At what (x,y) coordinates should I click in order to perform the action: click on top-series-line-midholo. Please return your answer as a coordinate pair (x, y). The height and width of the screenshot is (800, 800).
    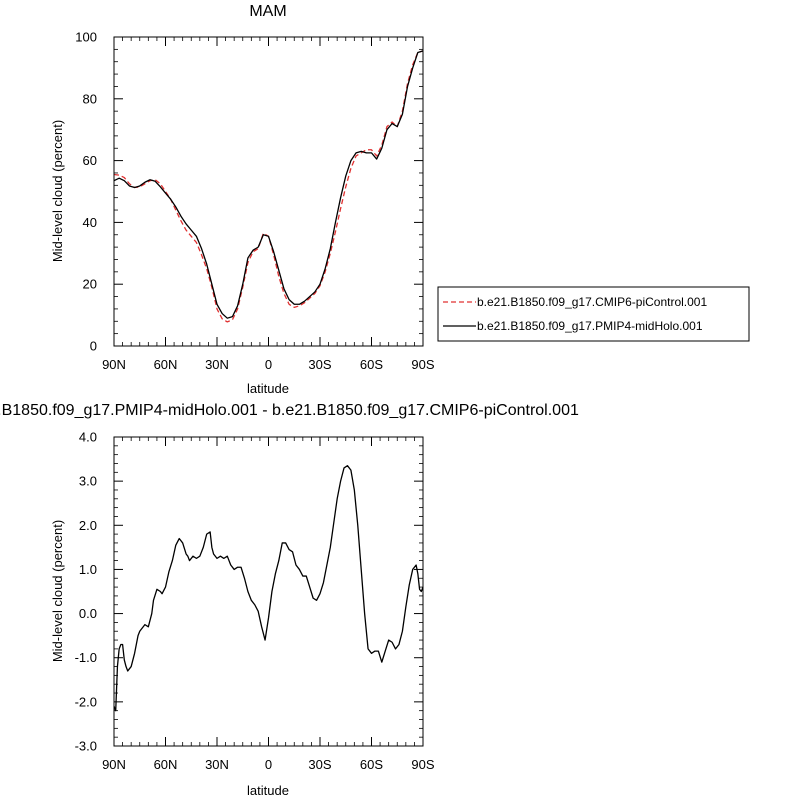
    Looking at the image, I should click on (268, 184).